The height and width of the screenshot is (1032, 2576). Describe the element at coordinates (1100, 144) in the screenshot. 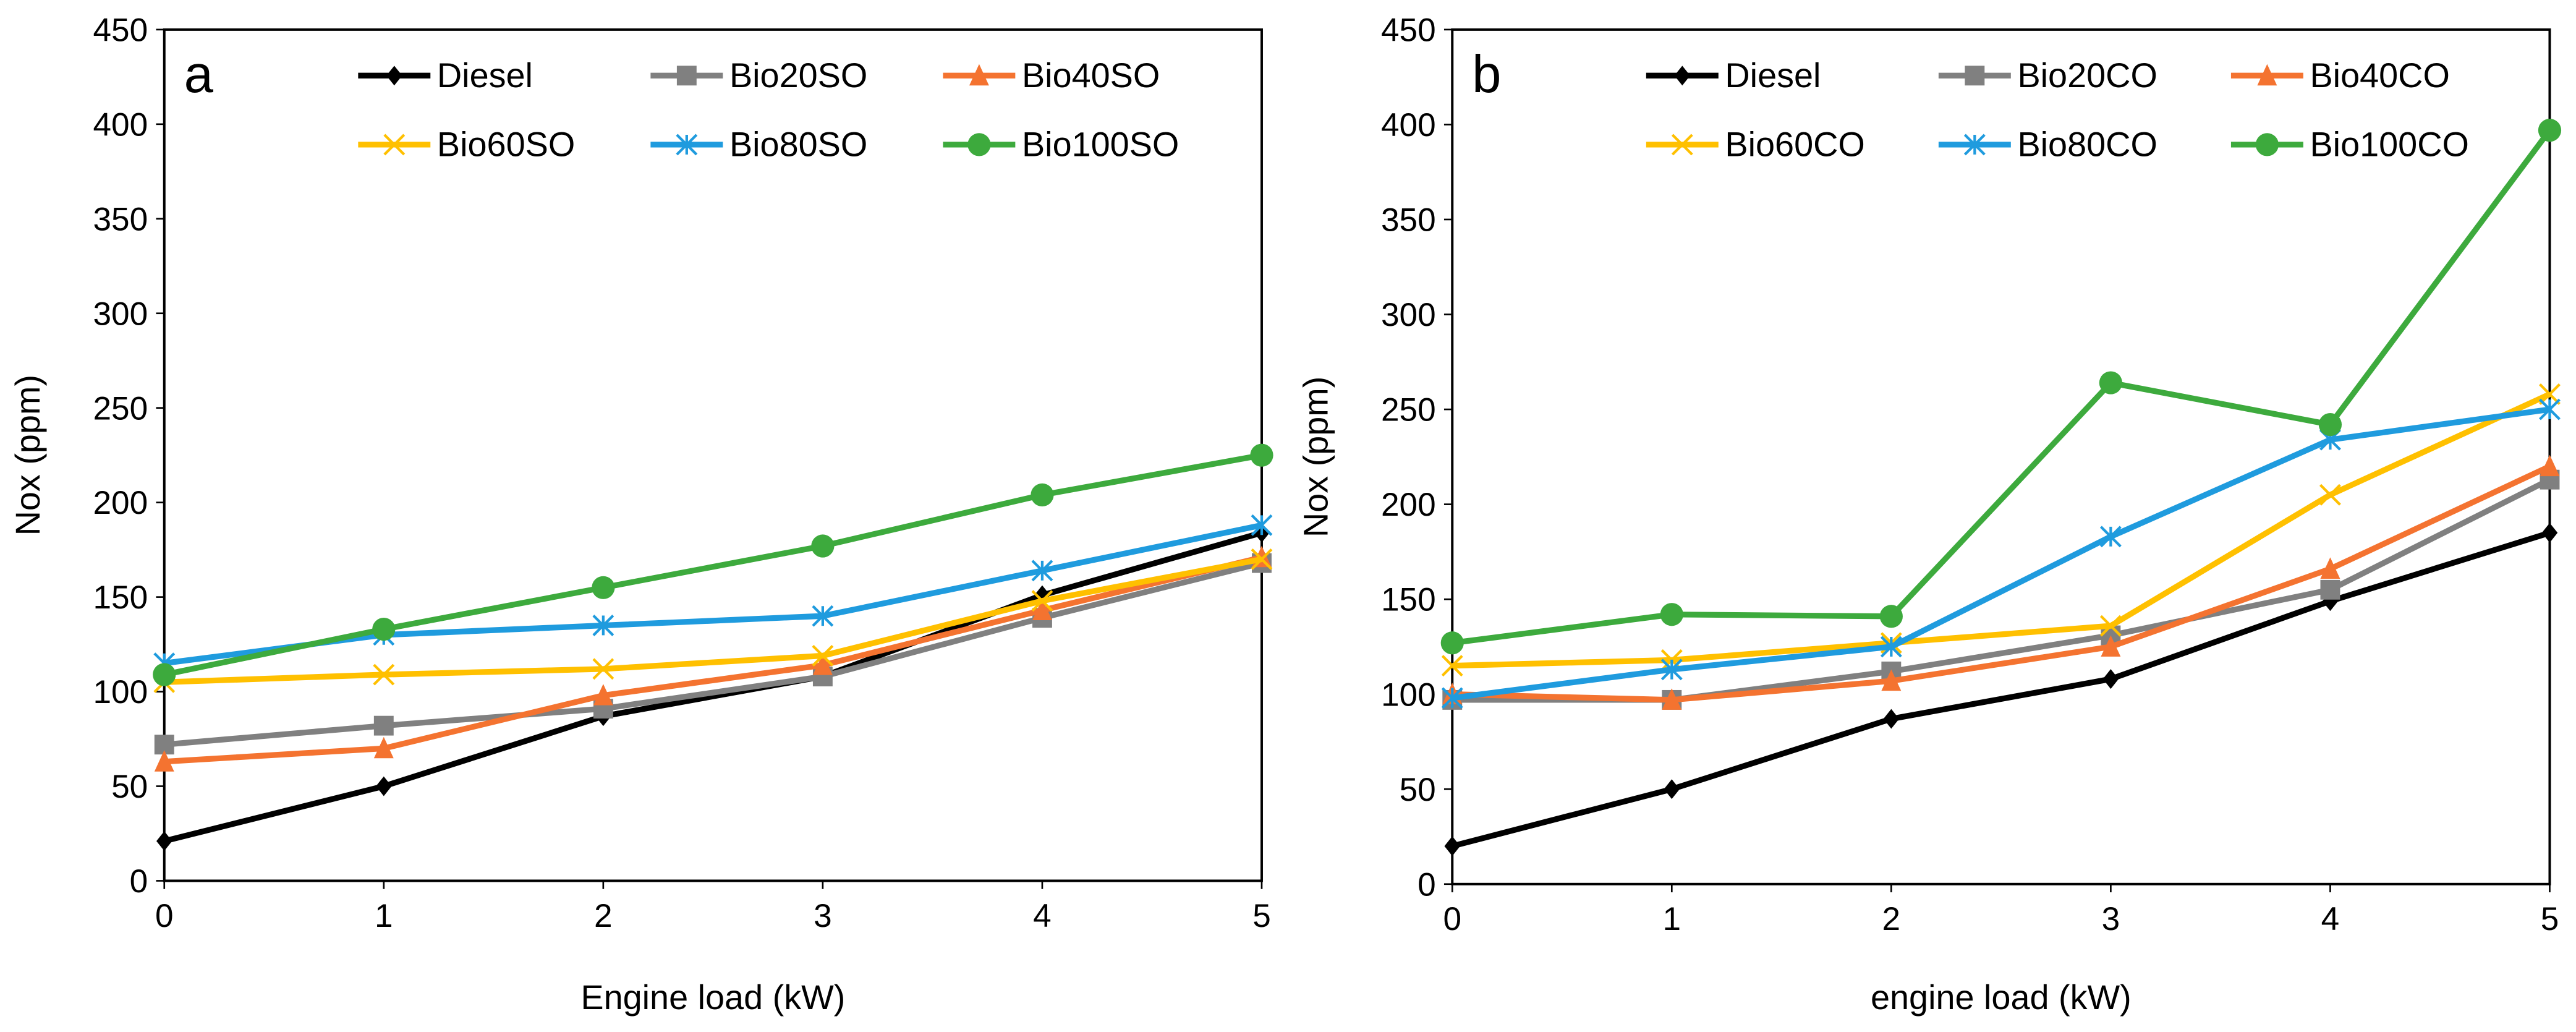

I see `legend-label: Bio100SO` at that location.